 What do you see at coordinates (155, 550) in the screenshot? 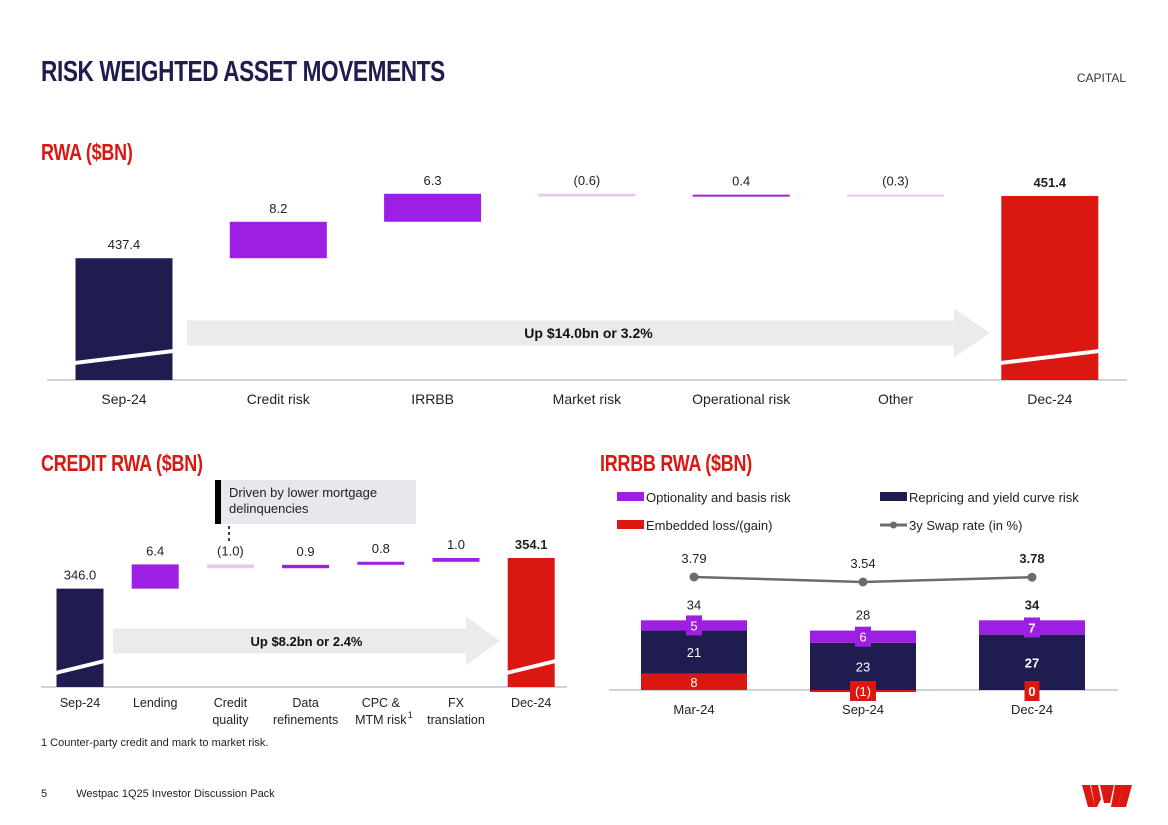
I see `data-label: 6.4` at bounding box center [155, 550].